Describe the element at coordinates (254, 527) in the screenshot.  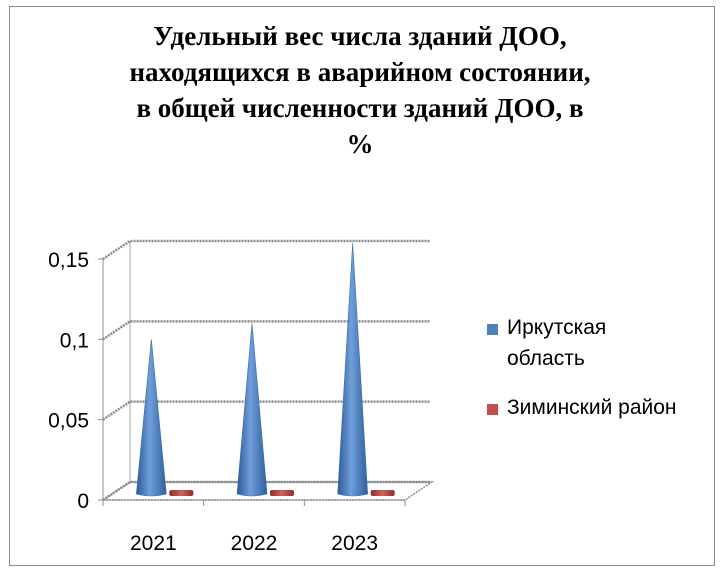
I see `x-axis-ticks: 2021 2022 2023` at that location.